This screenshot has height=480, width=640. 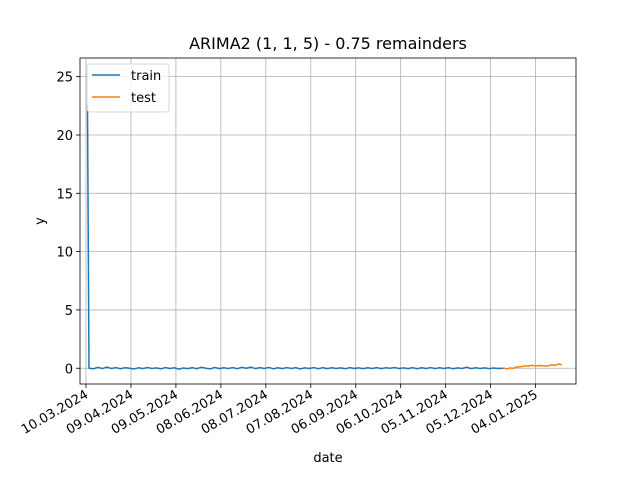 I want to click on y-tick-label: 20, so click(x=64, y=136).